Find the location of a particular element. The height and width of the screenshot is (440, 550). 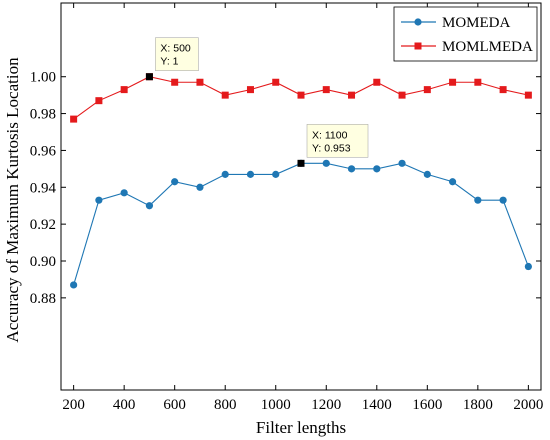

y-tick-label: 0.98 is located at coordinates (43, 115).